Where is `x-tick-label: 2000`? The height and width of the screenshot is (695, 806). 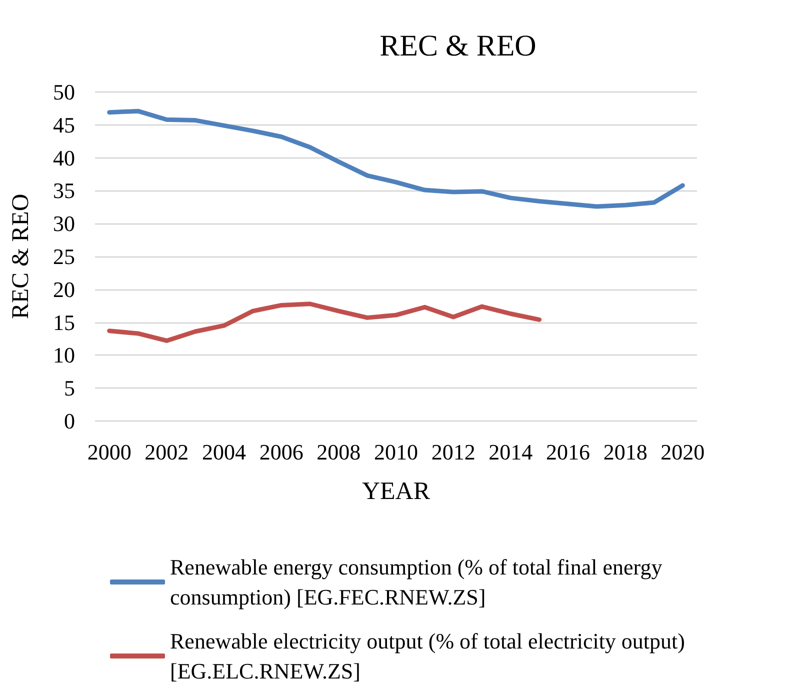
x-tick-label: 2000 is located at coordinates (109, 452).